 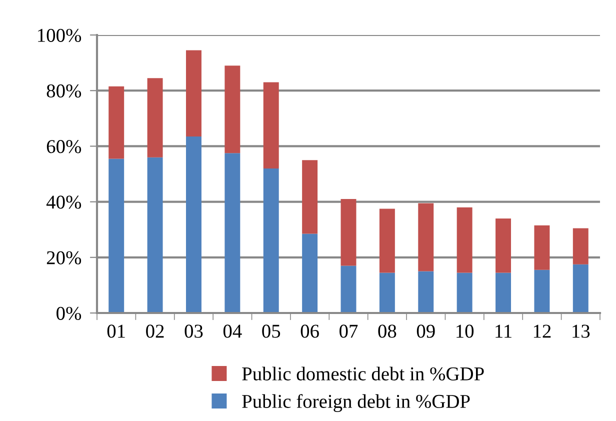 I want to click on x-tick-label: 13, so click(x=581, y=331).